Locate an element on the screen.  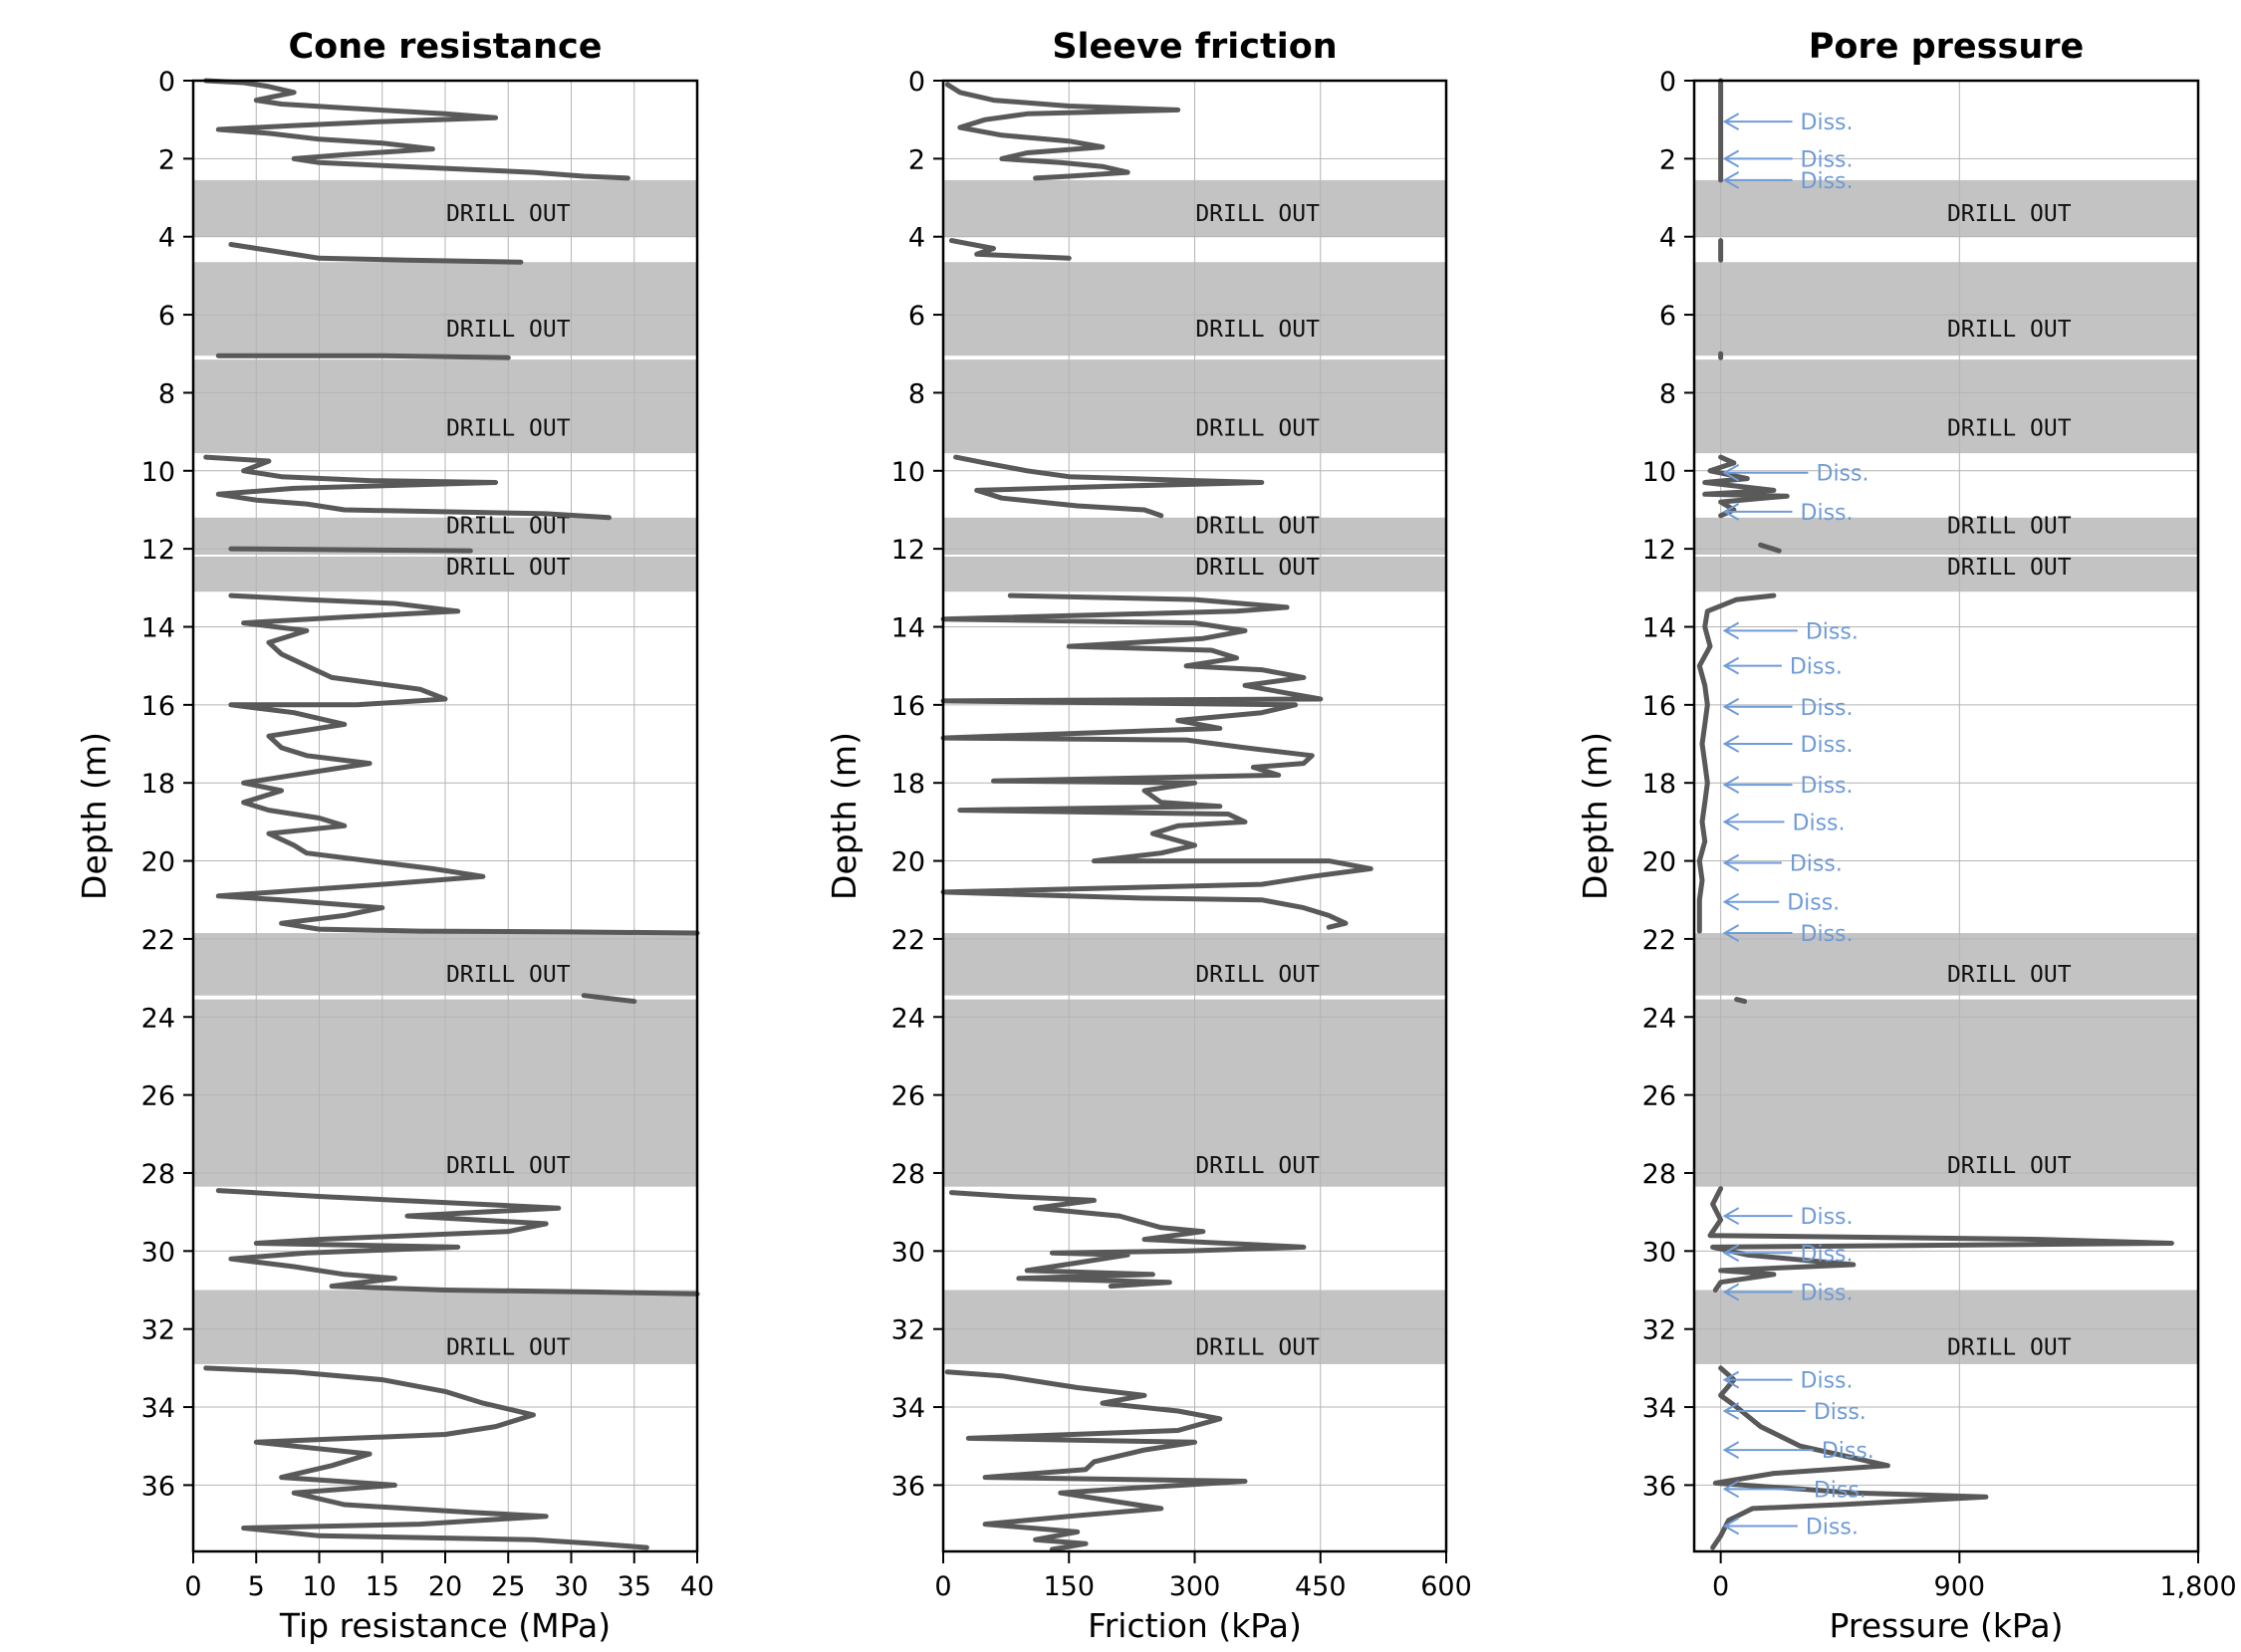
x-axis-label: Pressure (kPa) is located at coordinates (1947, 1626).